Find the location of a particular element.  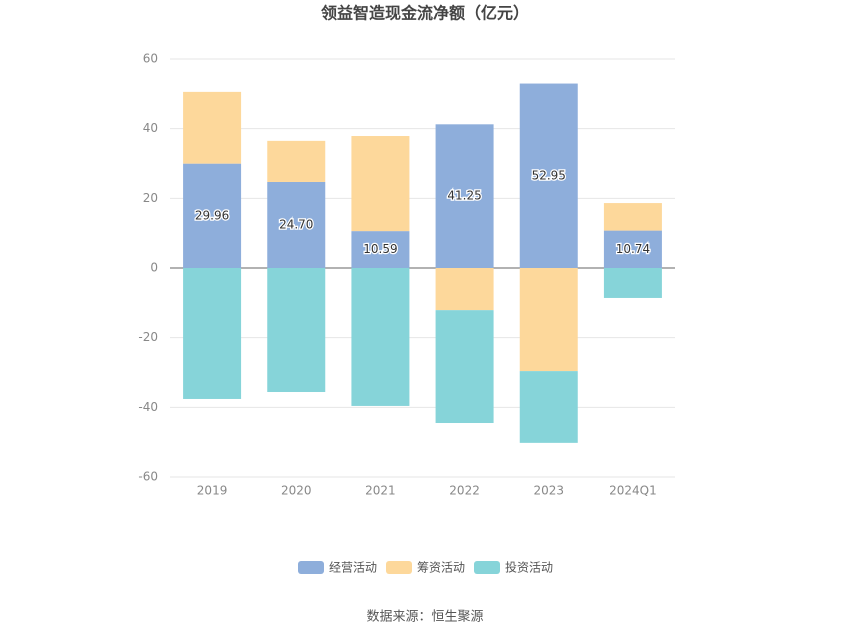

data-label: 24.70 is located at coordinates (296, 224).